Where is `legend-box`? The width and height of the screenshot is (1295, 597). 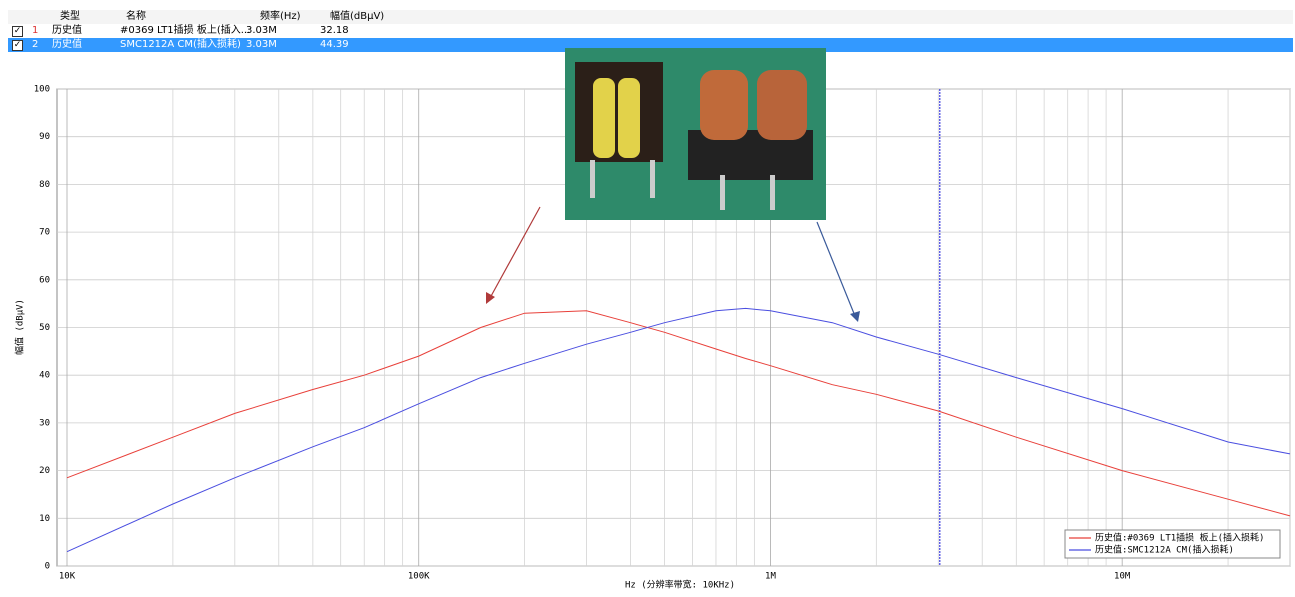
legend-box is located at coordinates (1172, 544).